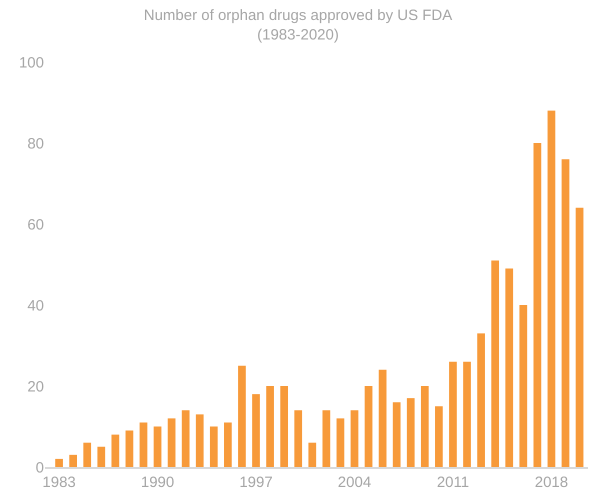 The width and height of the screenshot is (596, 497). Describe the element at coordinates (256, 482) in the screenshot. I see `x-tick-label: 1997` at that location.